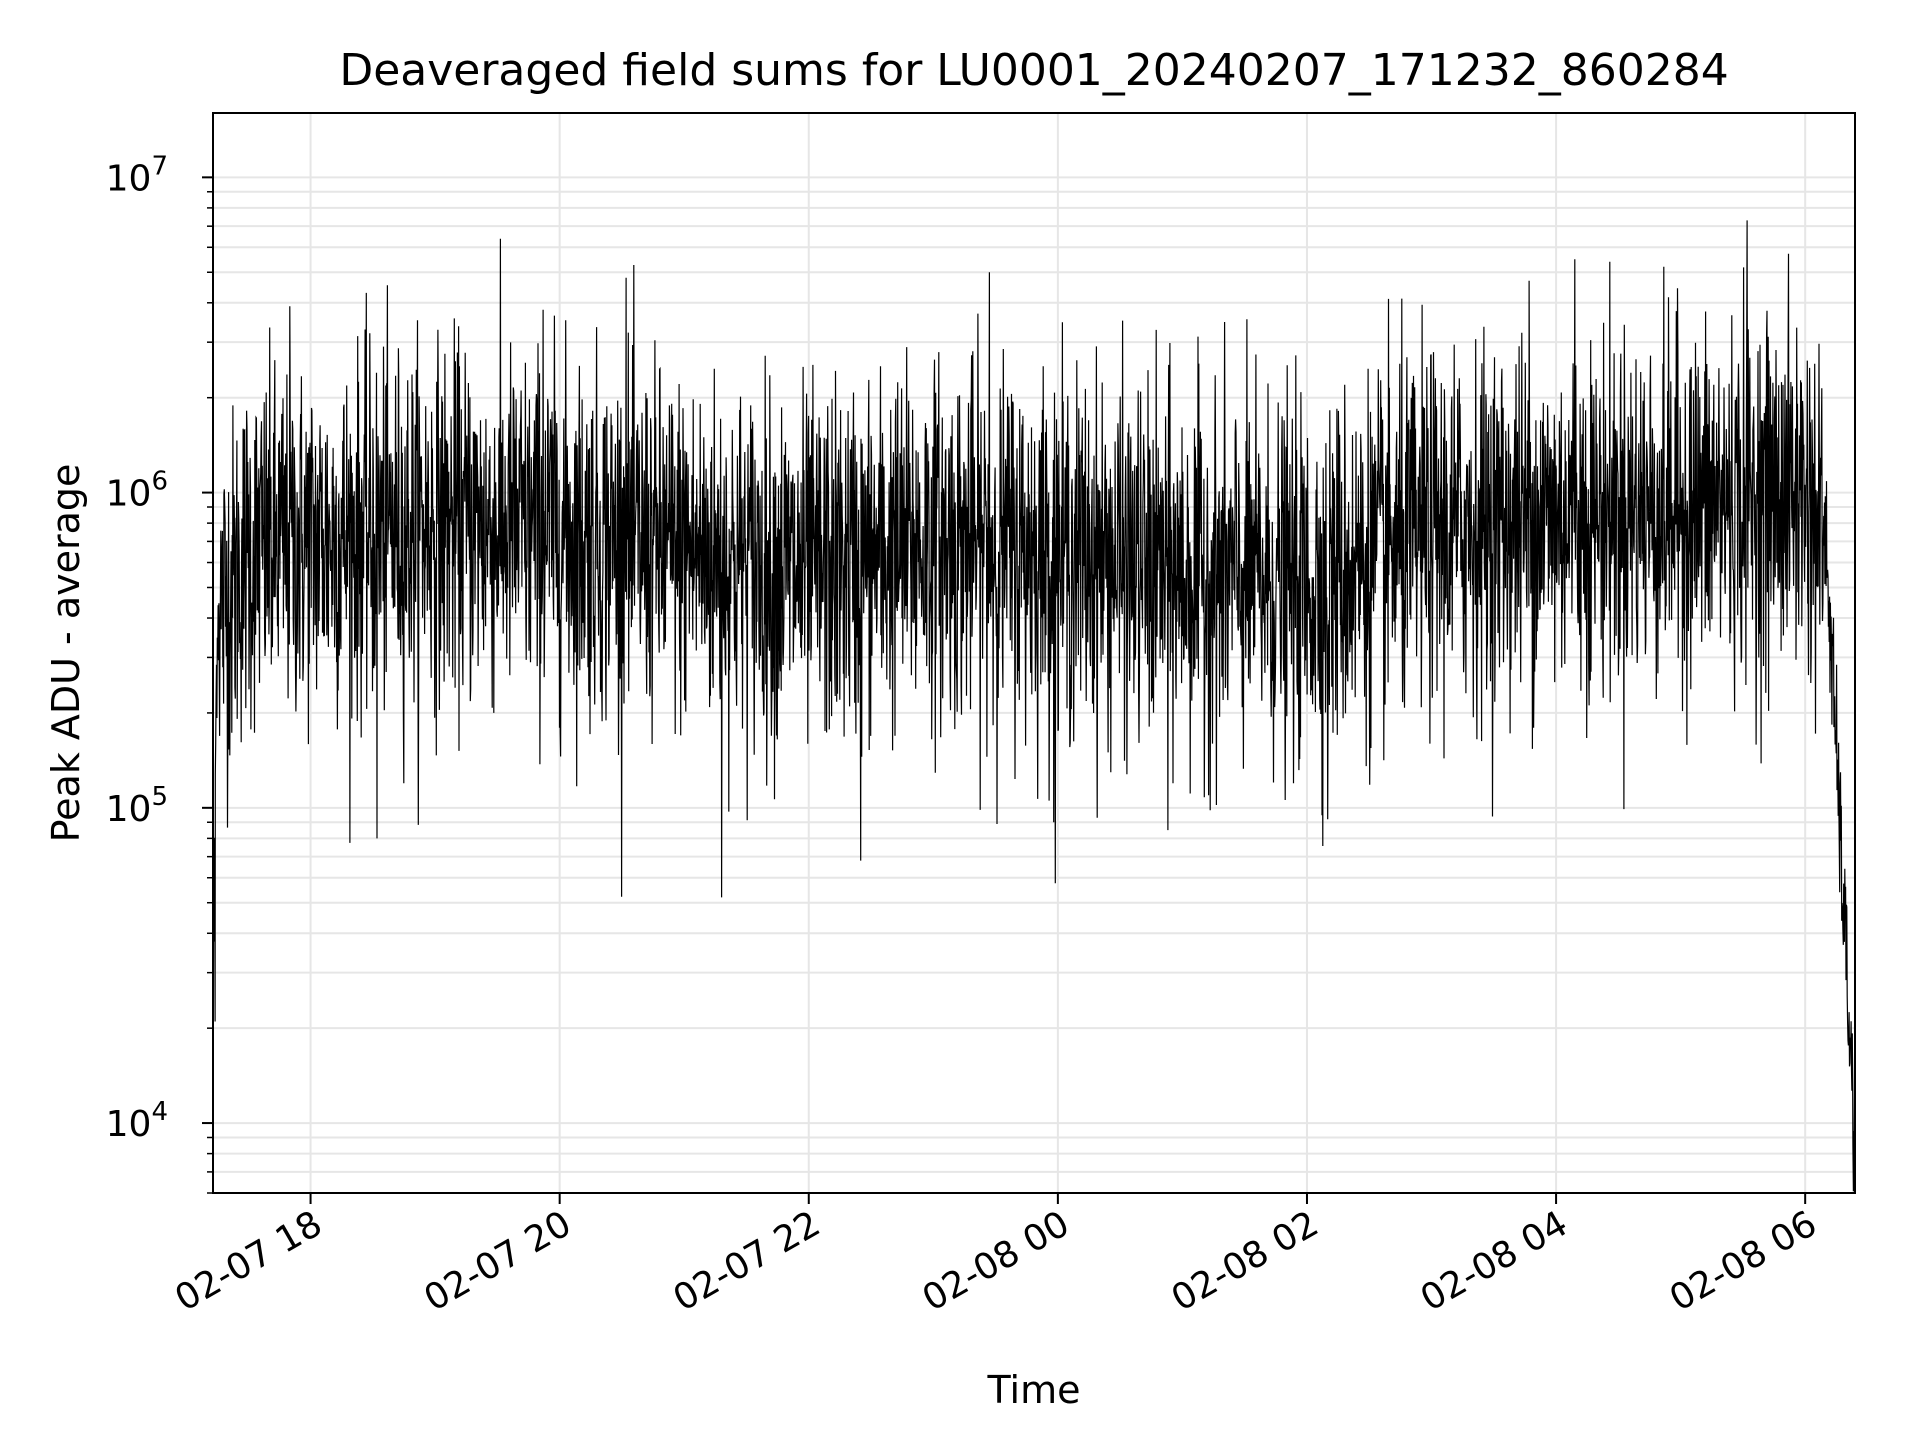  What do you see at coordinates (137, 491) in the screenshot?
I see `y-tick-label: 10⁶` at bounding box center [137, 491].